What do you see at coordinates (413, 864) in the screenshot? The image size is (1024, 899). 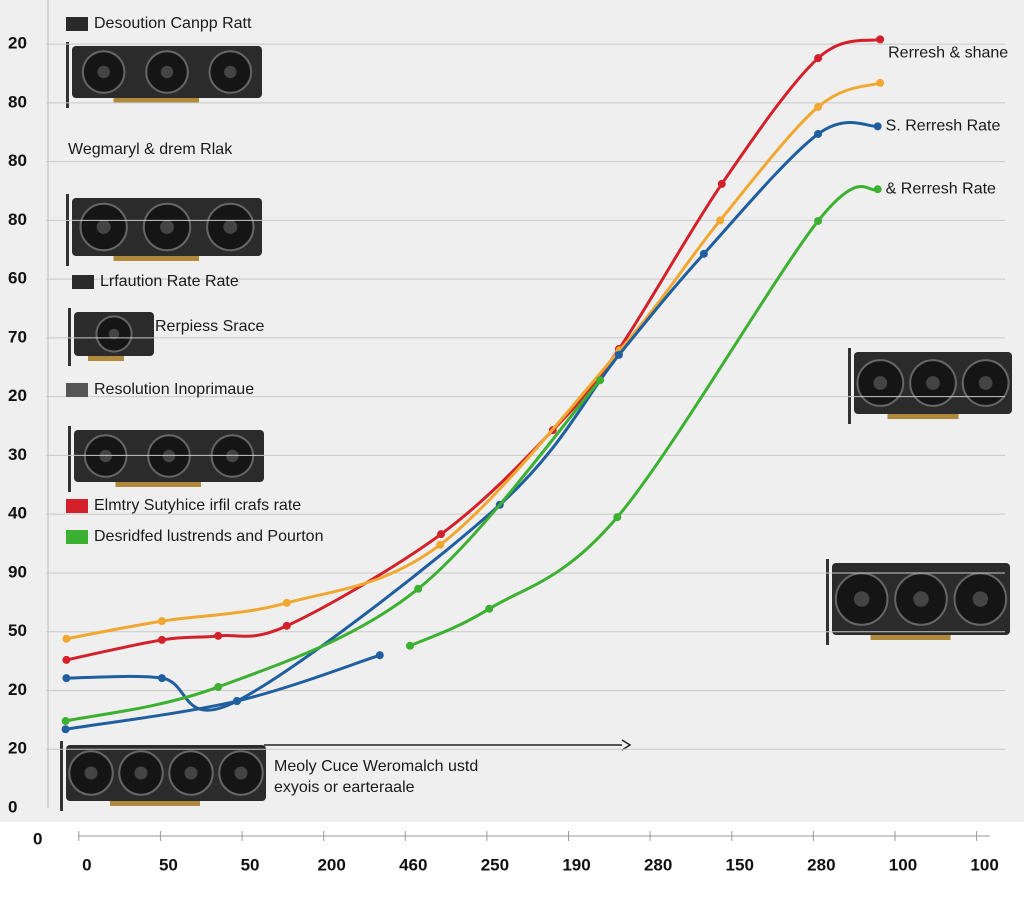 I see `x-tick-label: 460` at bounding box center [413, 864].